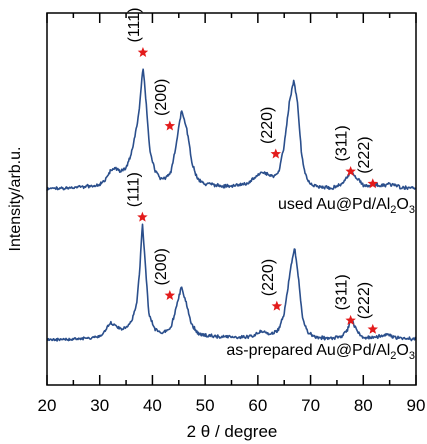  I want to click on x-tick-label: 20, so click(47, 405).